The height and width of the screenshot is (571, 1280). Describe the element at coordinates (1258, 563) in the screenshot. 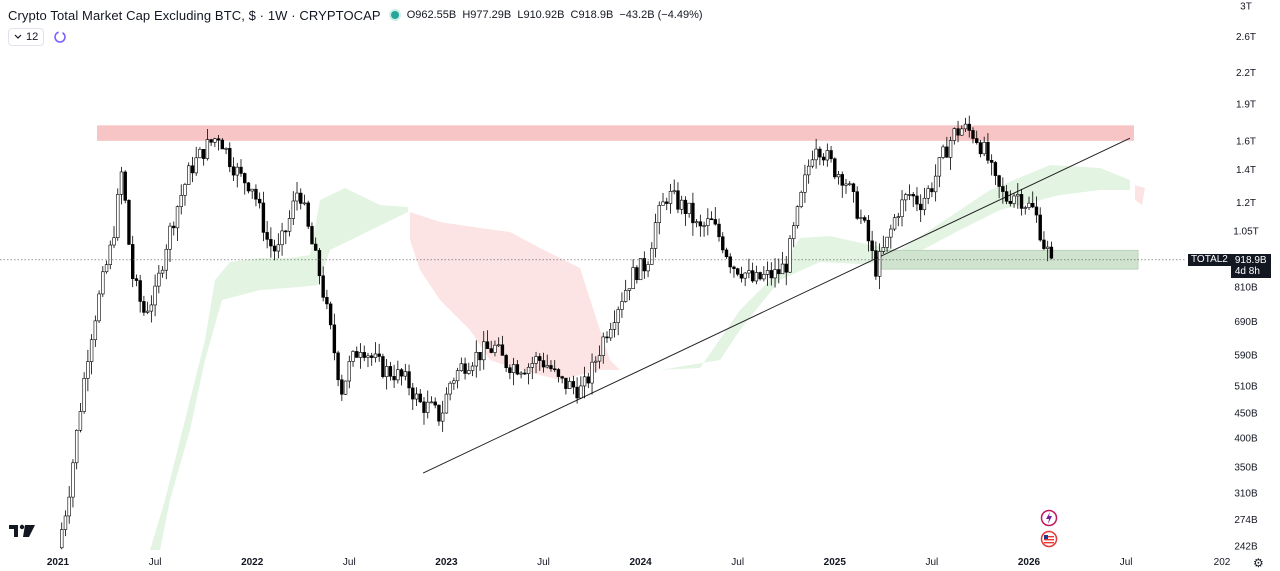

I see `settings-gear-icon: ⚙` at that location.